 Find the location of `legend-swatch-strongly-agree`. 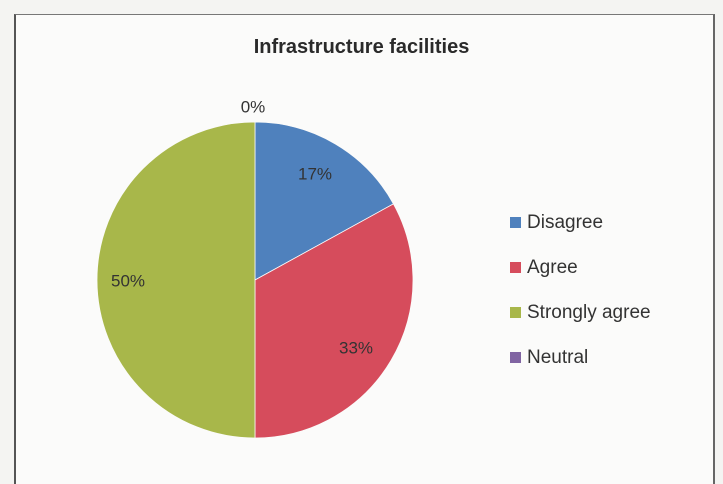

legend-swatch-strongly-agree is located at coordinates (515, 312).